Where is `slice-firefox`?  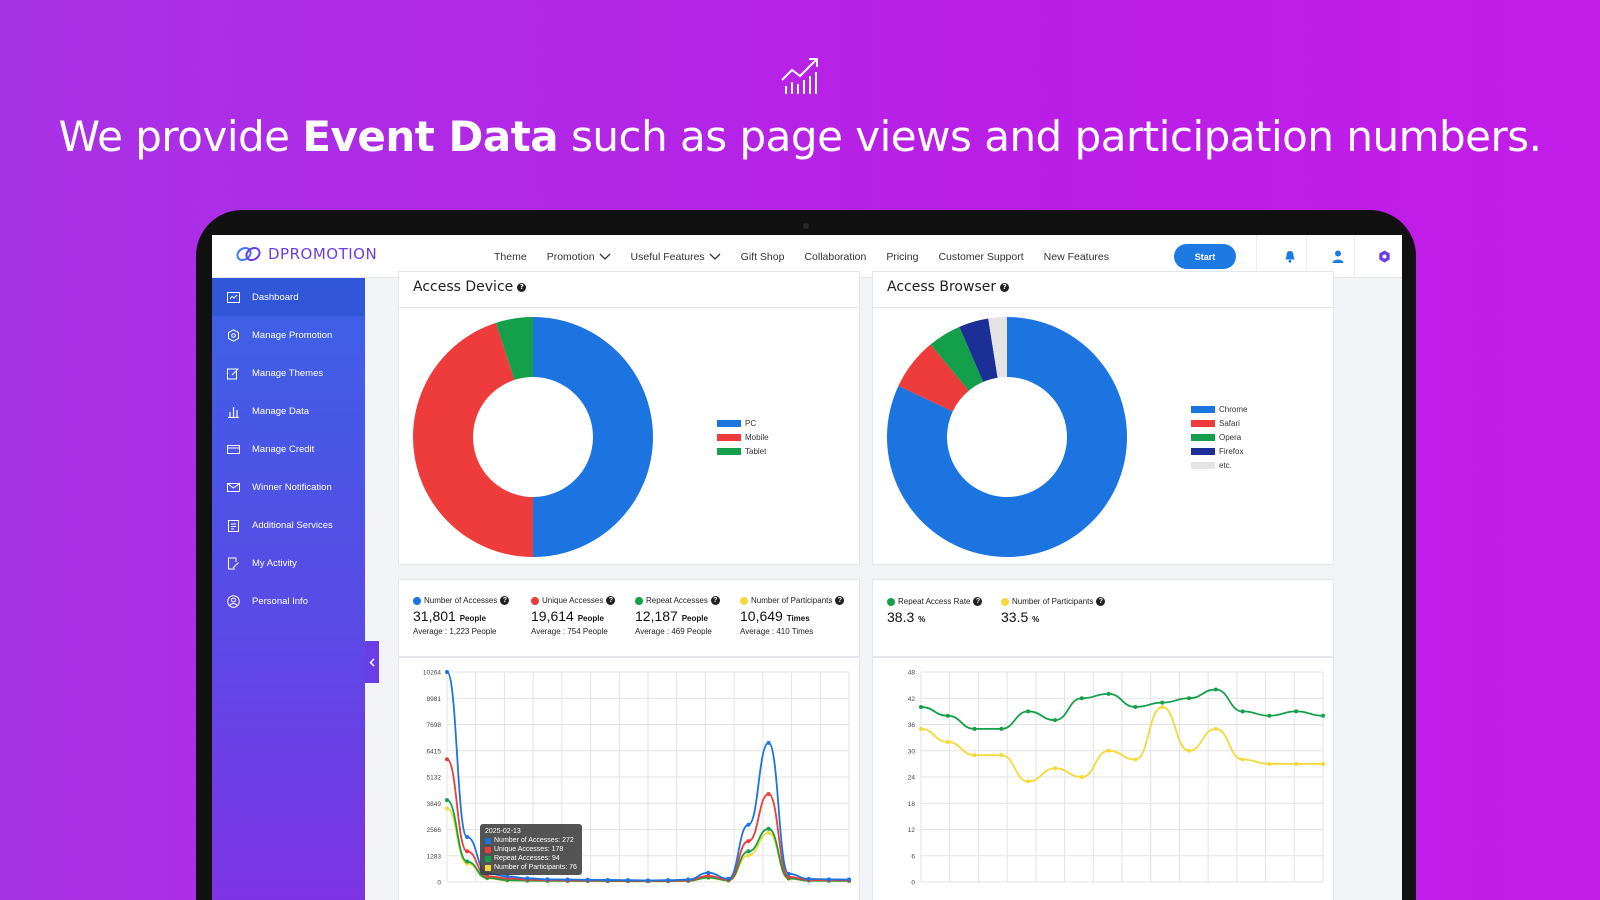 slice-firefox is located at coordinates (978, 350).